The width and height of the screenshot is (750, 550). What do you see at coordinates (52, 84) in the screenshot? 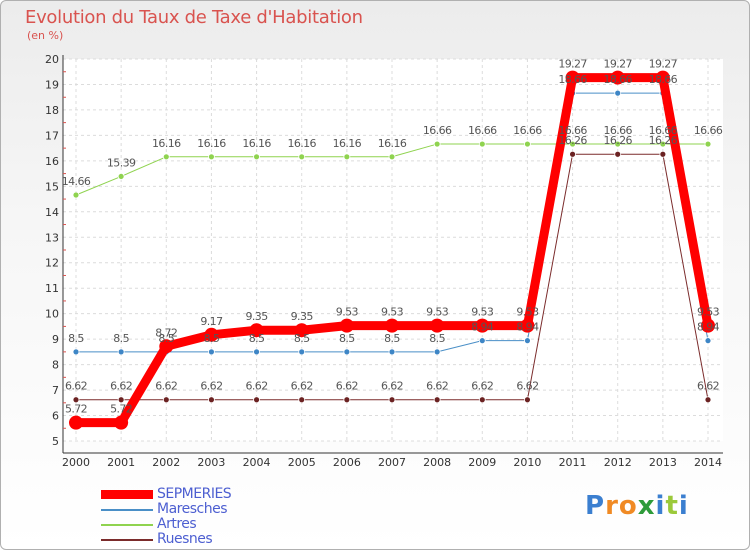
I see `y-tick-label: 19` at bounding box center [52, 84].